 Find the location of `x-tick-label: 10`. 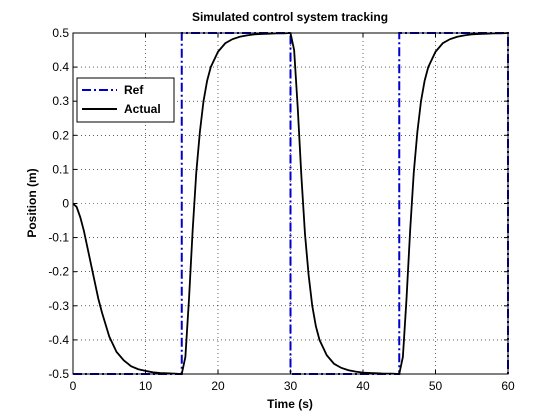

x-tick-label: 10 is located at coordinates (146, 386).